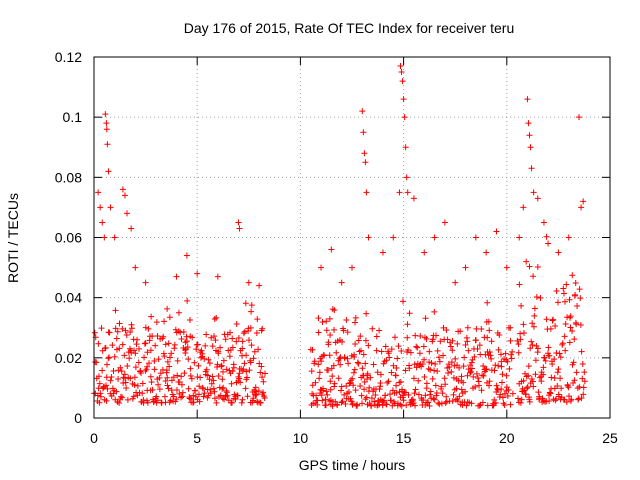 This screenshot has height=480, width=640. I want to click on x-tick-label: 5, so click(197, 438).